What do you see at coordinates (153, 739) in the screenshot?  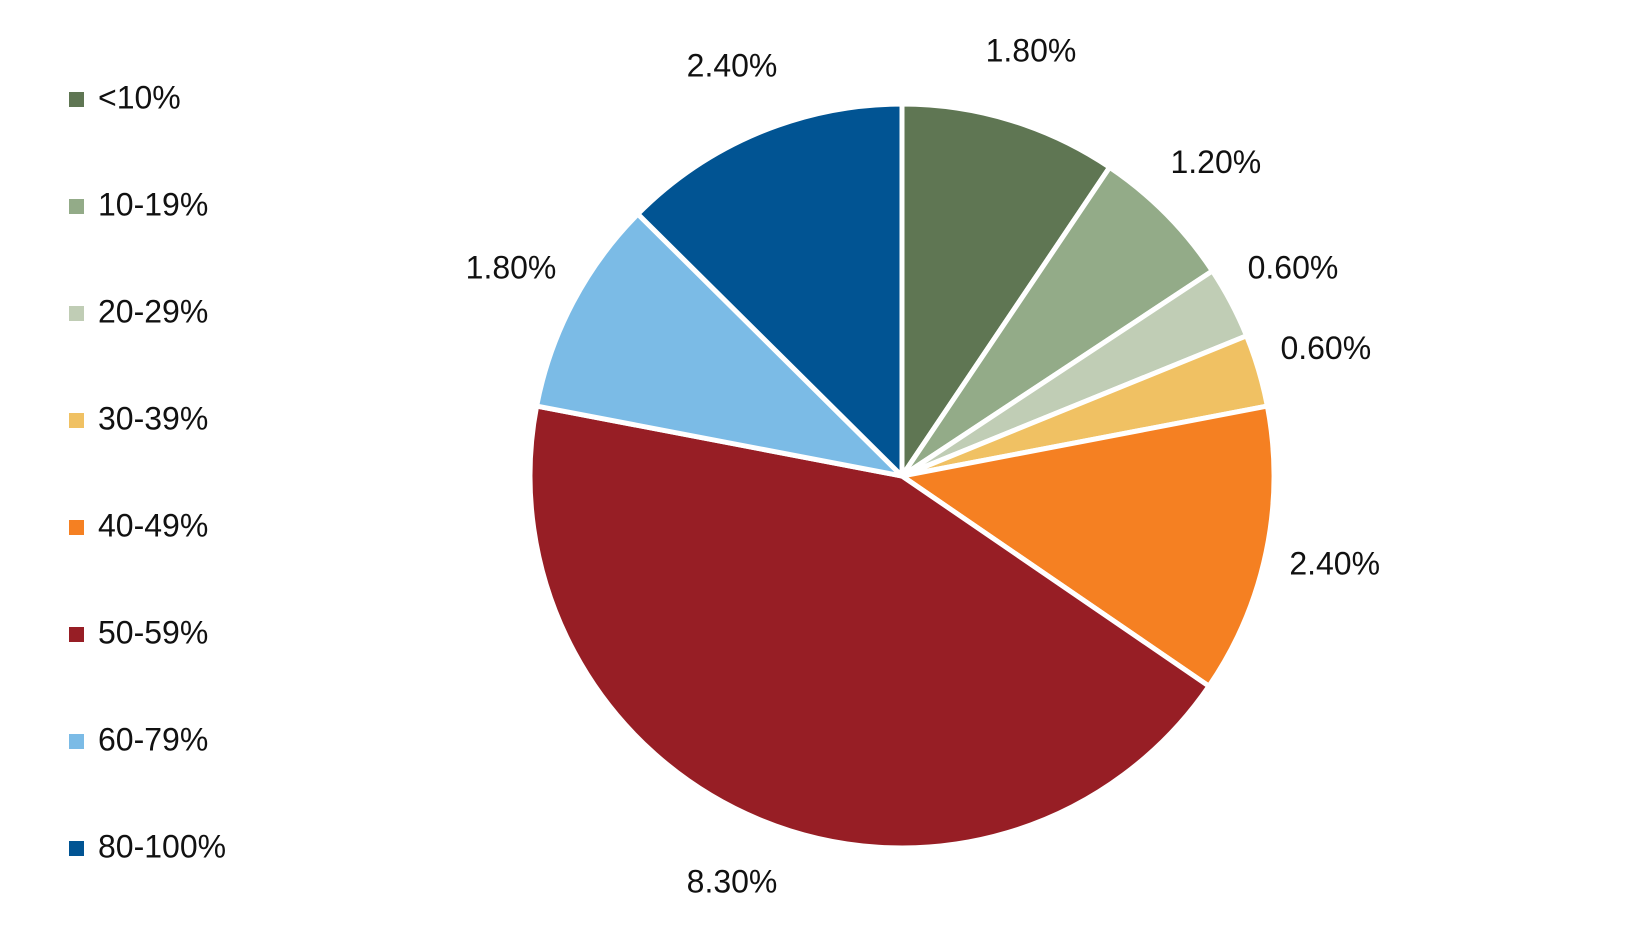 I see `legend-label: 60-79%` at bounding box center [153, 739].